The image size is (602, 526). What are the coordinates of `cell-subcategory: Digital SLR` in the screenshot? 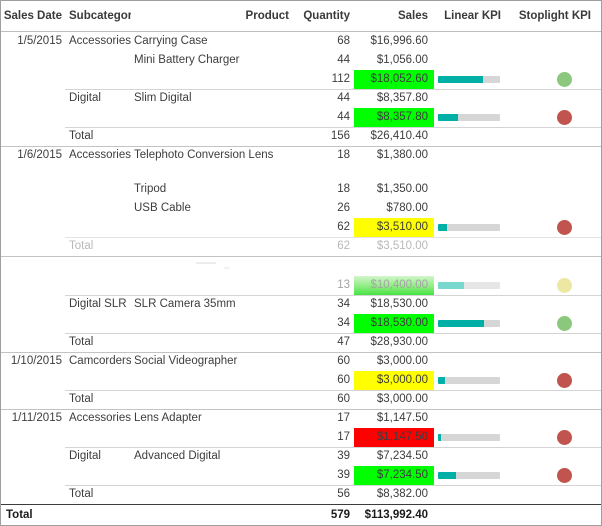 It's located at (98, 304).